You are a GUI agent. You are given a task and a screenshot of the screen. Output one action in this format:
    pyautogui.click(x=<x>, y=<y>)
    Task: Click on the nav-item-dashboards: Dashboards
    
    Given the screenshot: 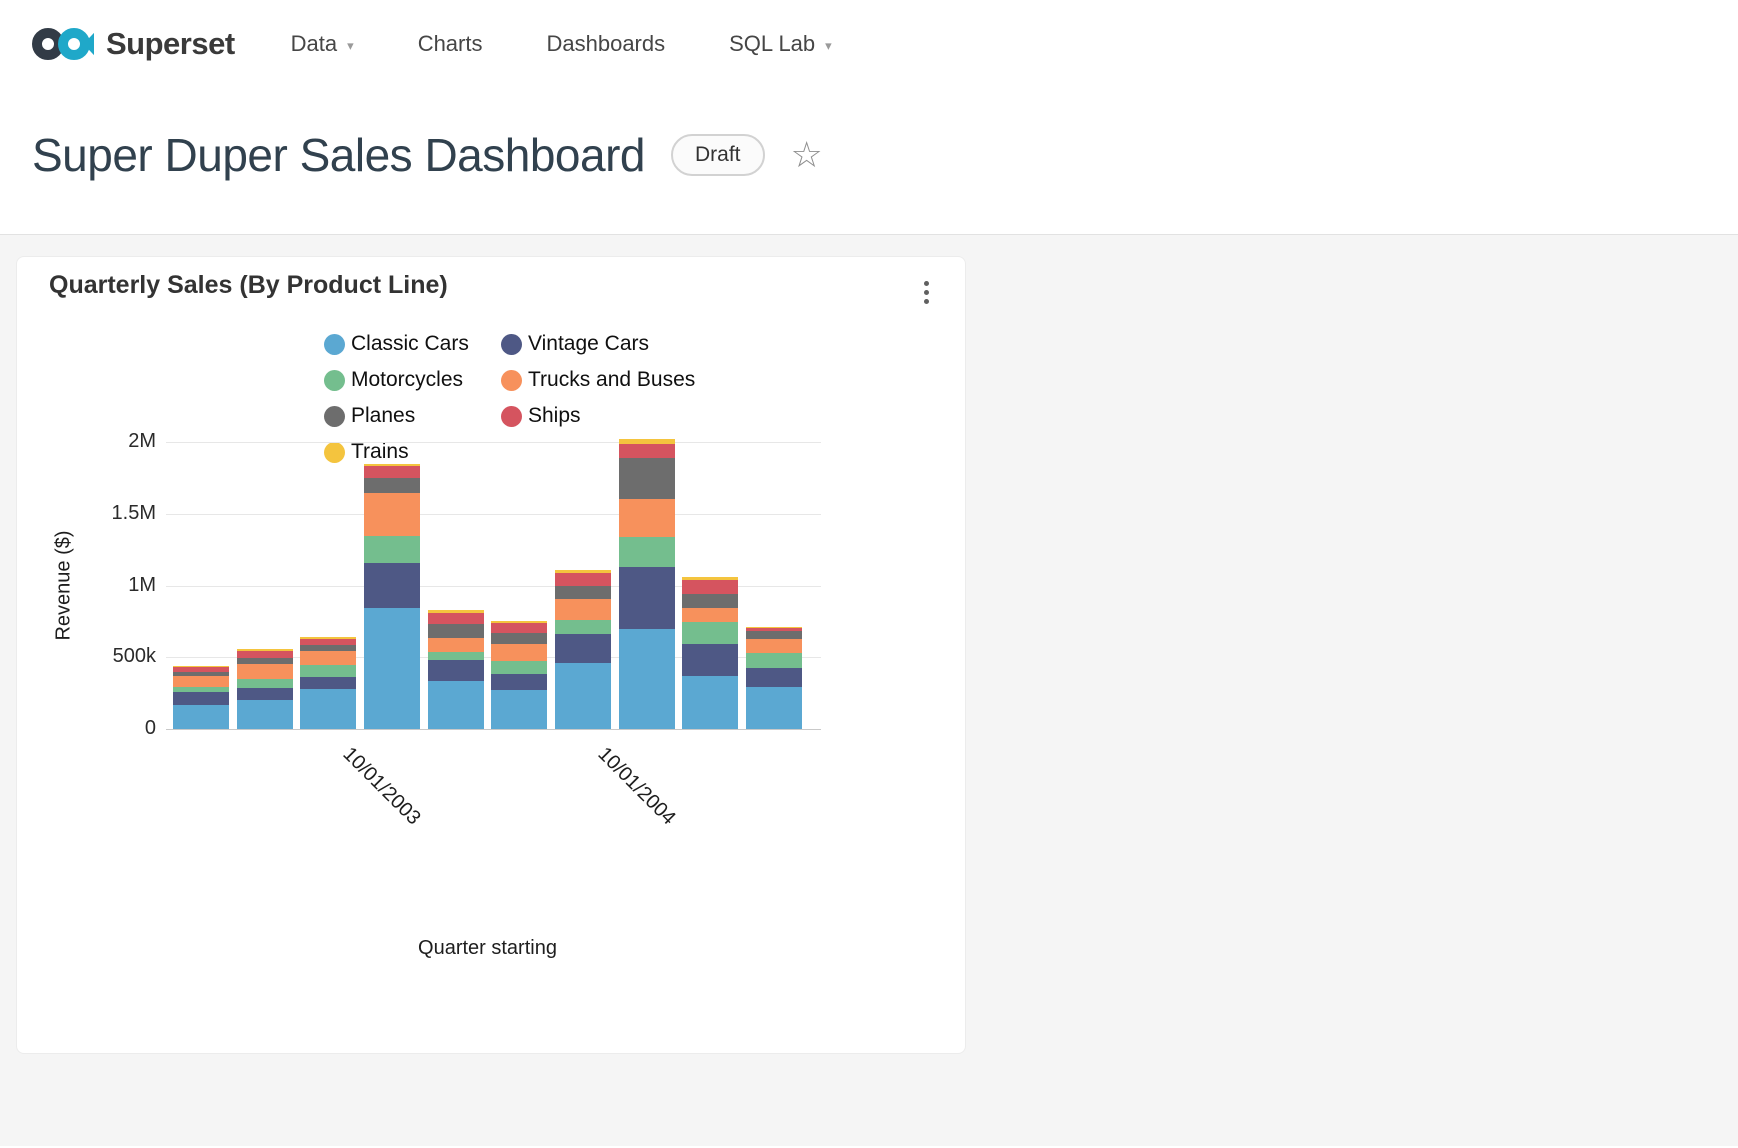 What is the action you would take?
    pyautogui.click(x=605, y=44)
    